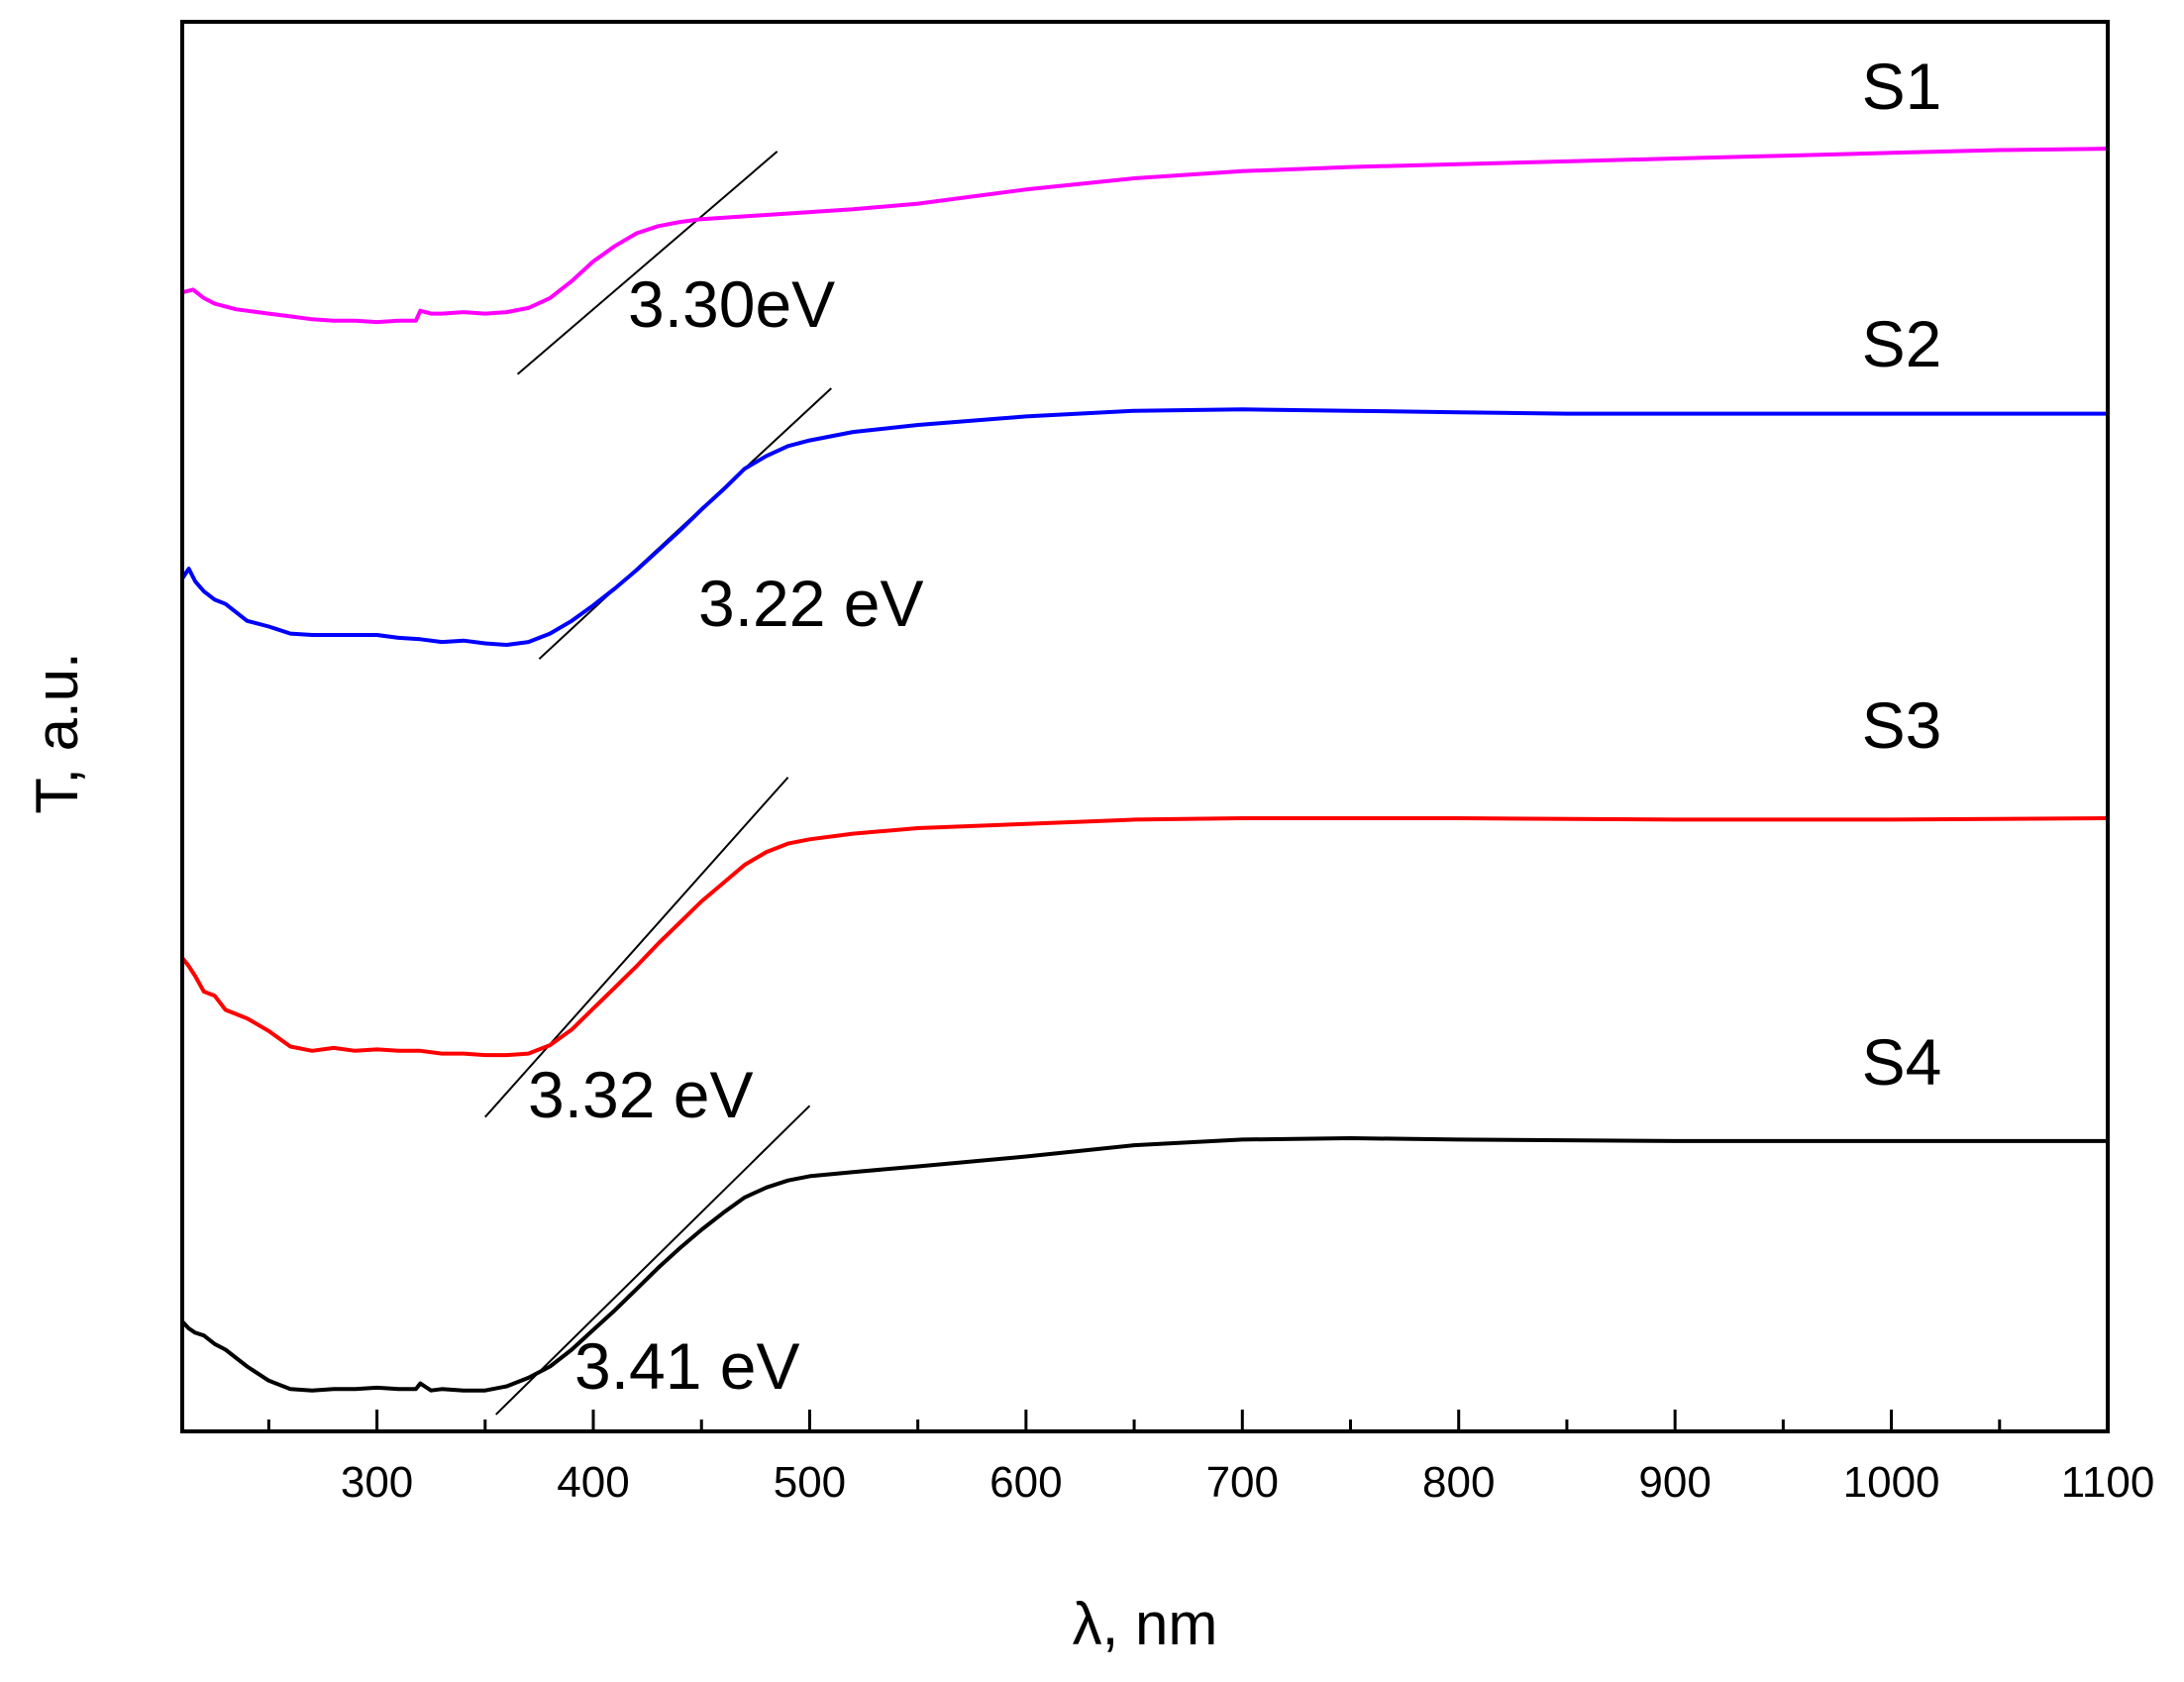 The width and height of the screenshot is (2184, 1682). I want to click on x-tick-label-600: 600, so click(1025, 1483).